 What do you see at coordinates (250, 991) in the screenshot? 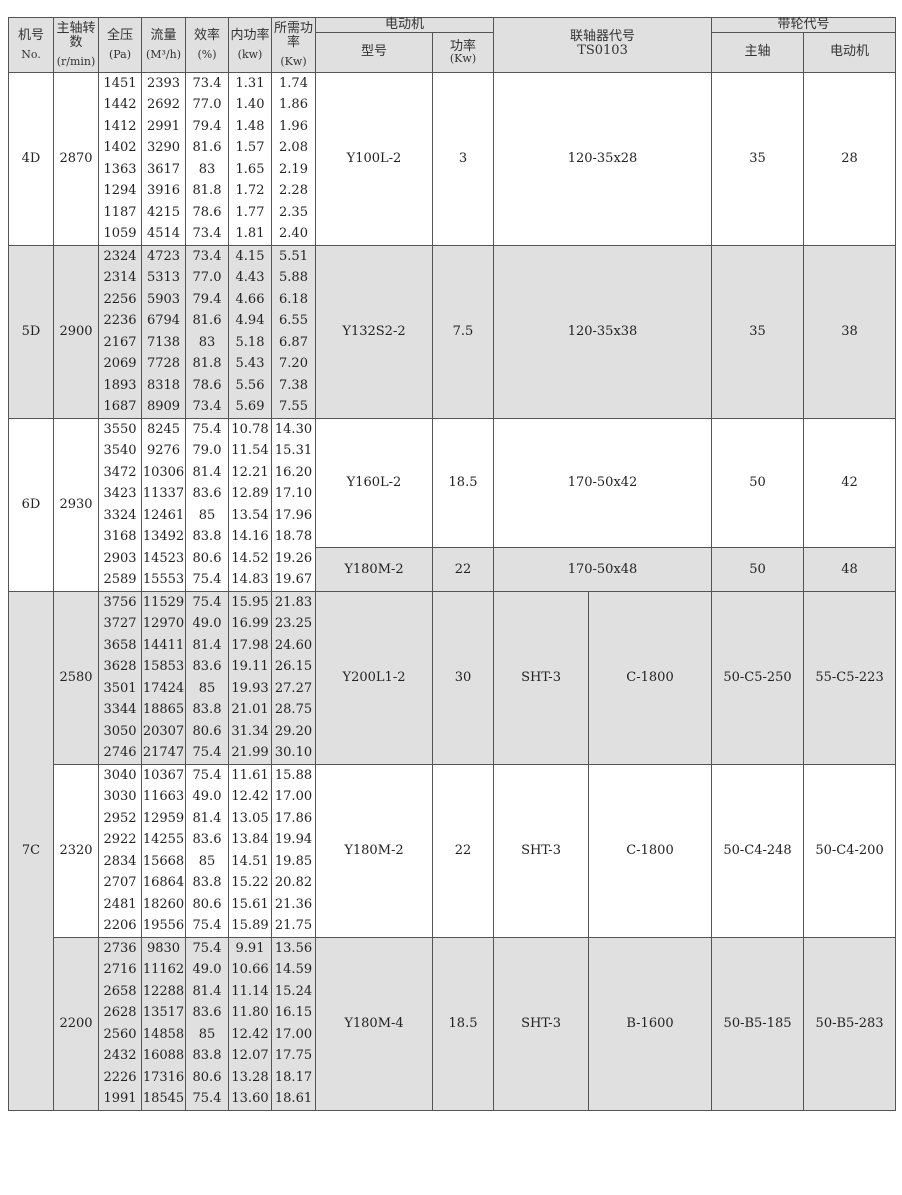
I see `inner-power: 11.14` at bounding box center [250, 991].